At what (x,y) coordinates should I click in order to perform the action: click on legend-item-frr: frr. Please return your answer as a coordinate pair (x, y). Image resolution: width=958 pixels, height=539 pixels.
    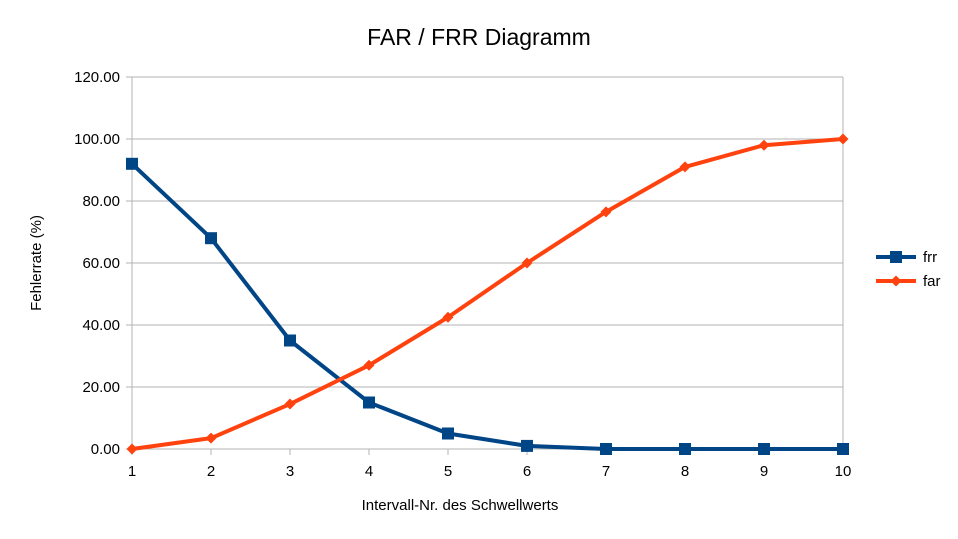
    Looking at the image, I should click on (906, 257).